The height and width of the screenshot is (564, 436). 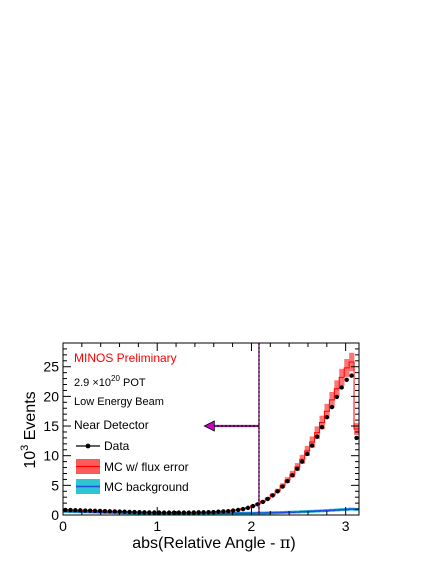 I want to click on x-tick-label: 0, so click(x=63, y=526).